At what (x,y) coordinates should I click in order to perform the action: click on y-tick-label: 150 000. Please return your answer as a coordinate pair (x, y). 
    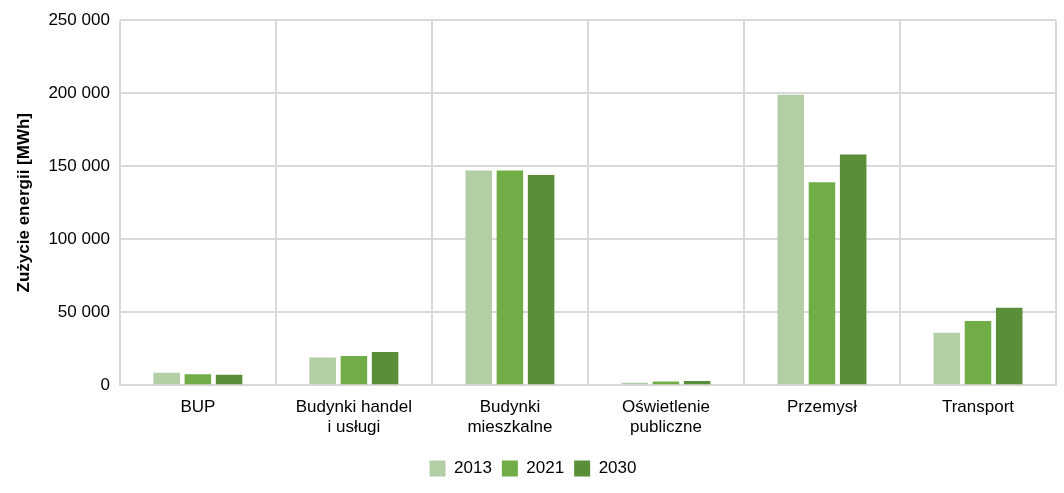
    Looking at the image, I should click on (79, 165).